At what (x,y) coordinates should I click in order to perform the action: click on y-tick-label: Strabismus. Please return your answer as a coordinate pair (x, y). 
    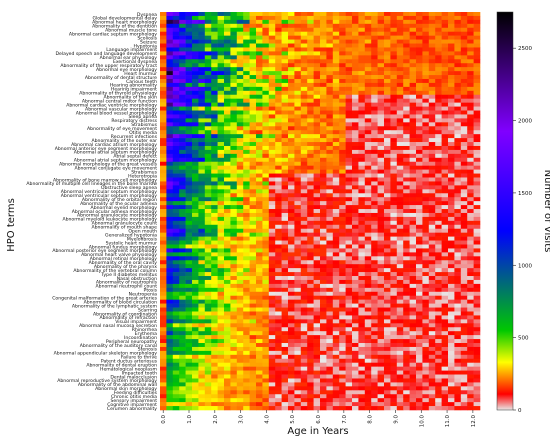
    Looking at the image, I should click on (144, 125).